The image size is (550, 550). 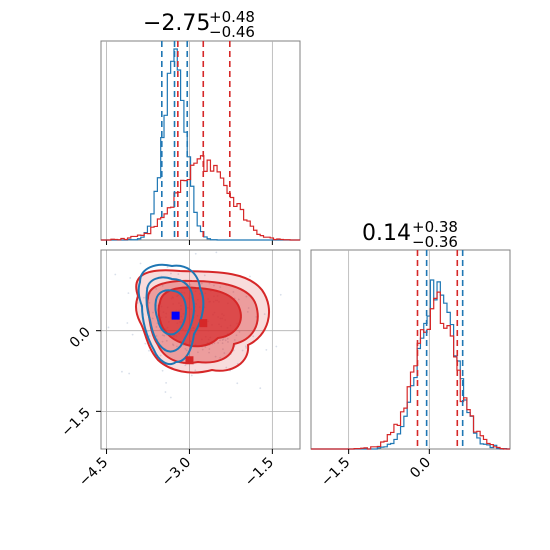 I want to click on blue-contour-inner, so click(x=171, y=312).